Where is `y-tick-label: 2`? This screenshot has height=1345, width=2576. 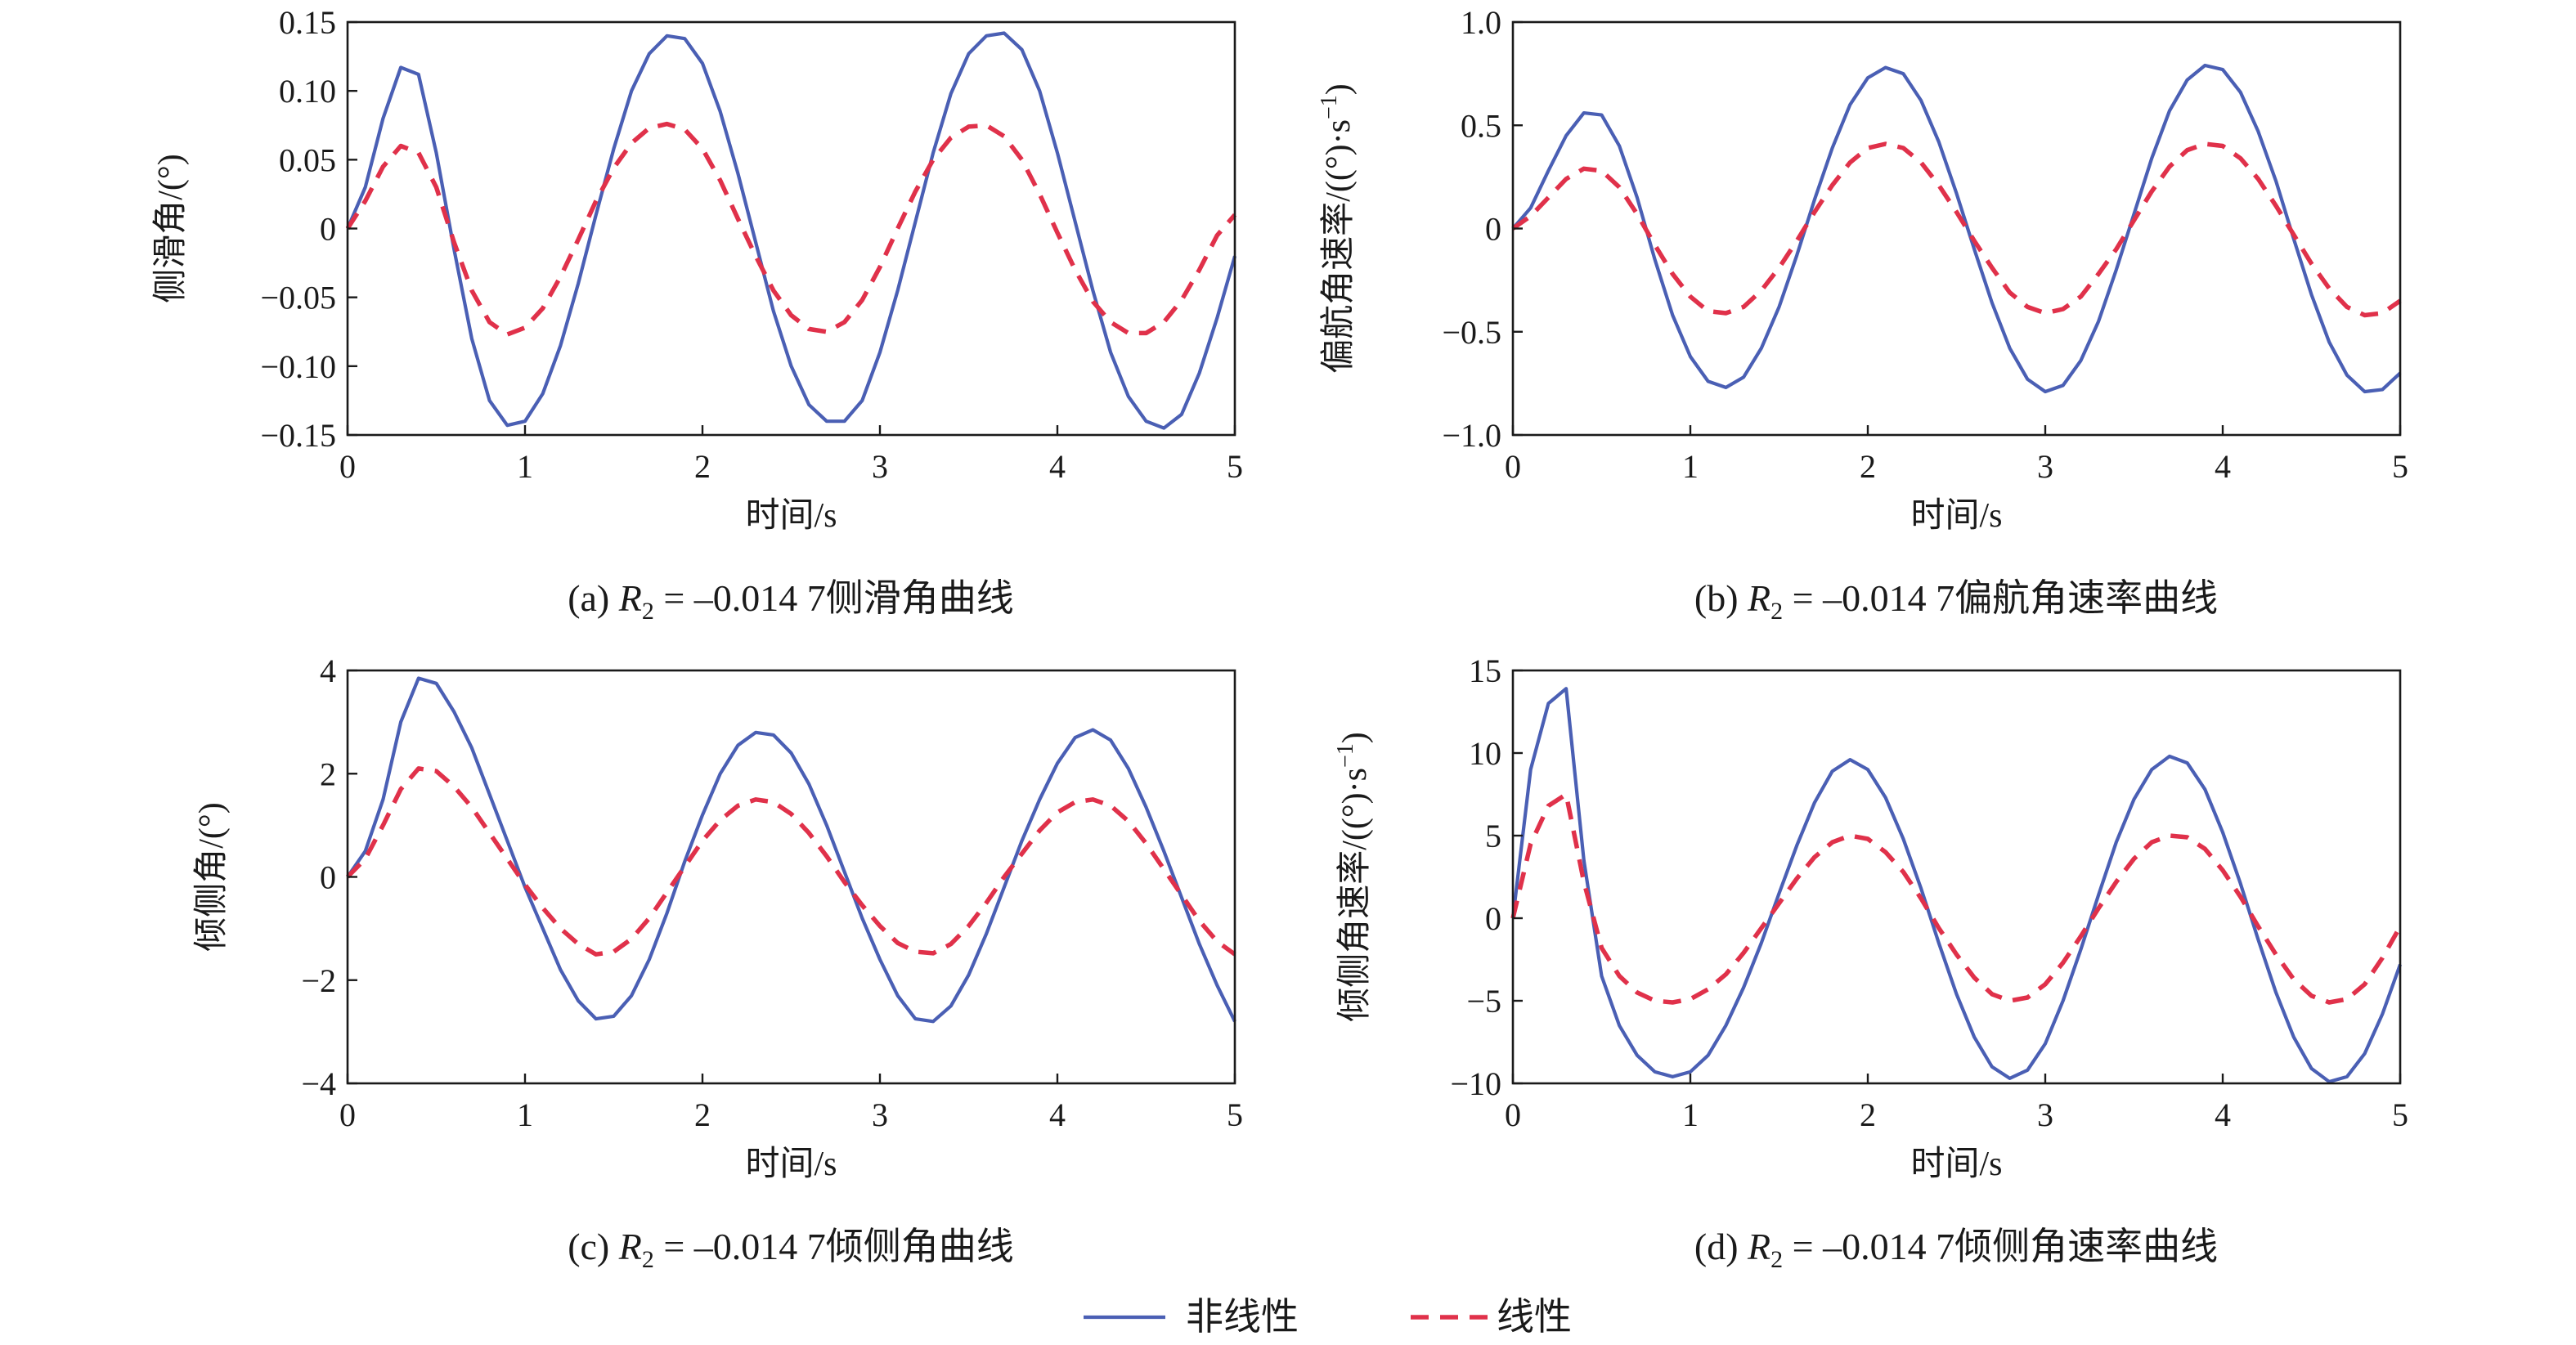
y-tick-label: 2 is located at coordinates (328, 773).